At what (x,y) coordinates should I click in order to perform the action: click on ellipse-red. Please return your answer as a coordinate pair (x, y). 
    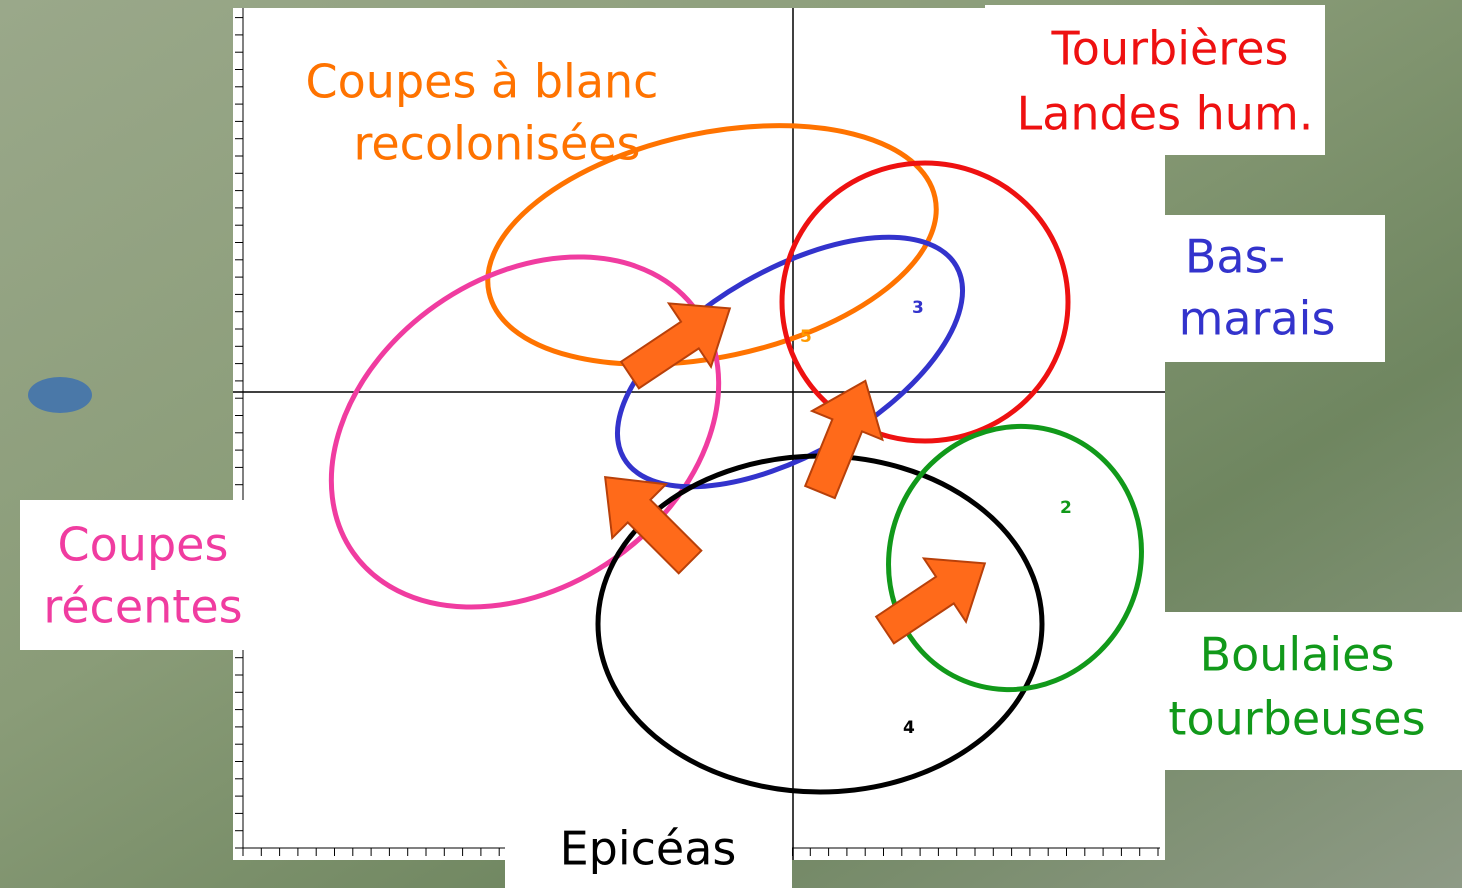
    Looking at the image, I should click on (925, 302).